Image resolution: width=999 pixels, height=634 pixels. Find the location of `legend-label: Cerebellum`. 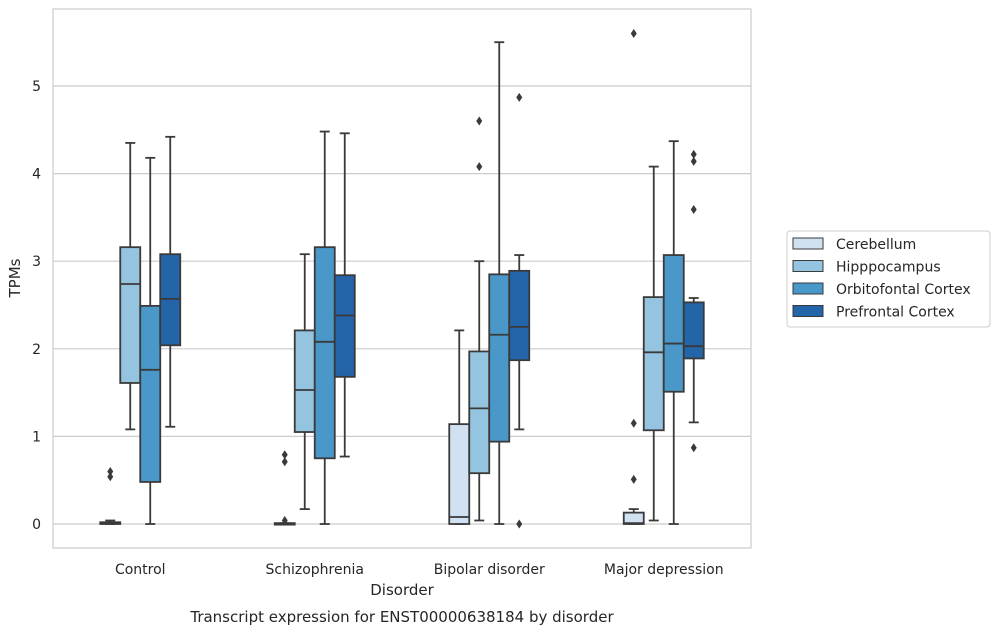

legend-label: Cerebellum is located at coordinates (876, 245).